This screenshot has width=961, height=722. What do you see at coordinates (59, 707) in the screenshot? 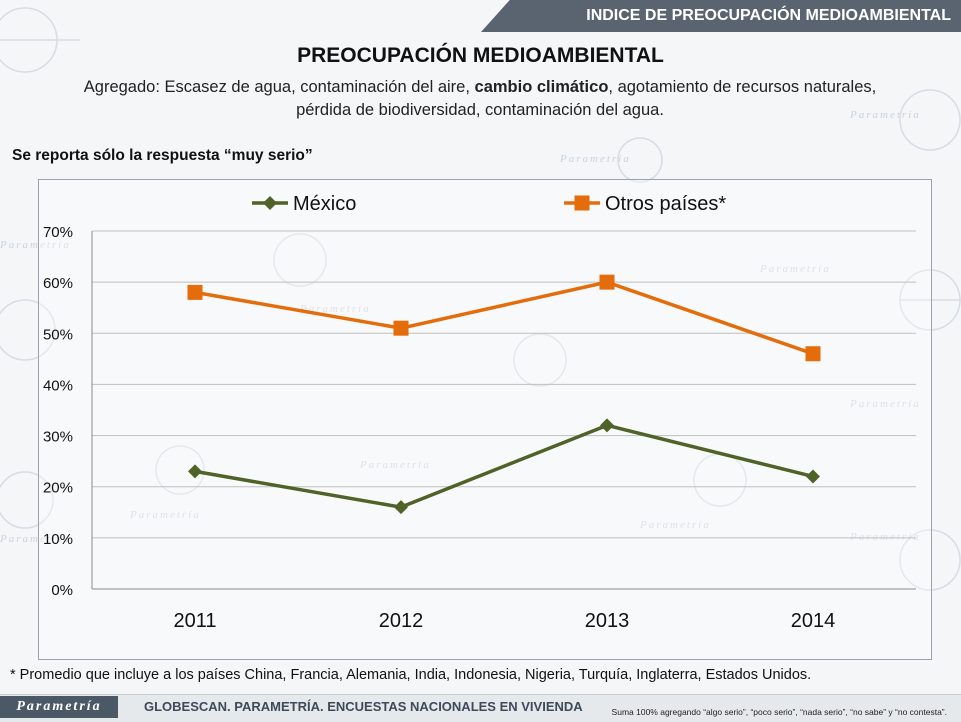
I see `footer-logo: Parametría` at bounding box center [59, 707].